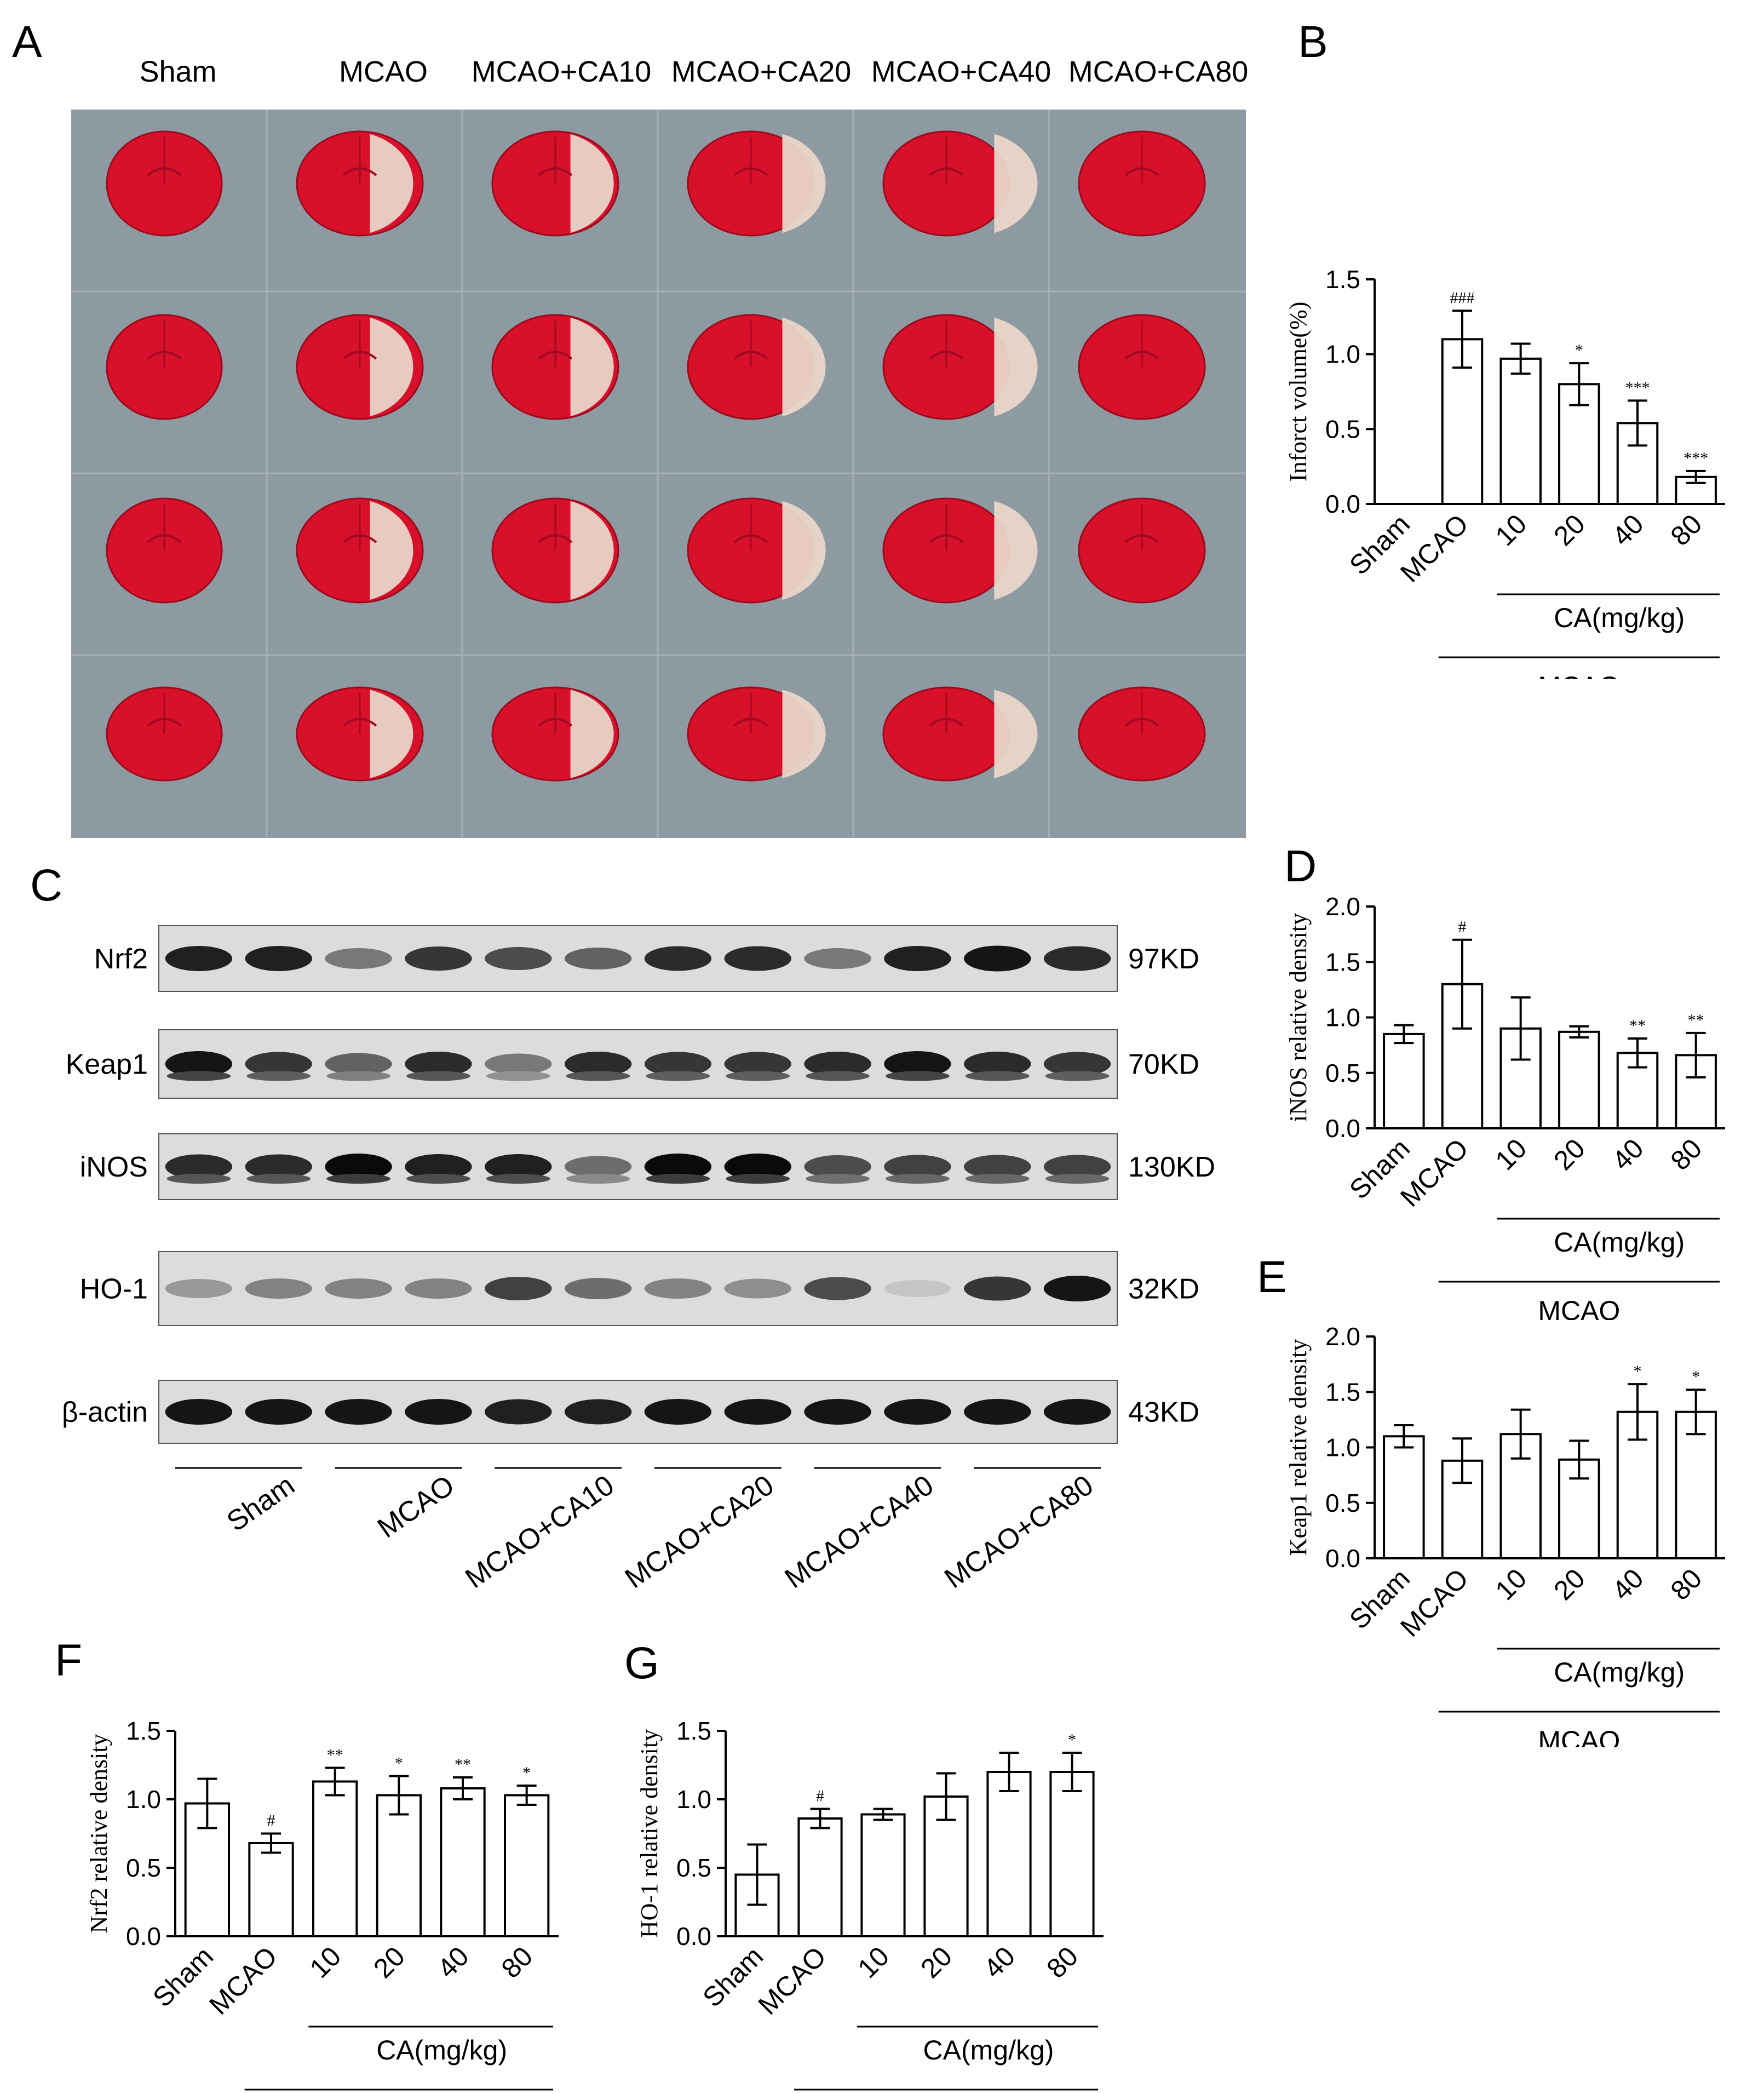 Image resolution: width=1764 pixels, height=2094 pixels. I want to click on significance-mark: ###, so click(1462, 298).